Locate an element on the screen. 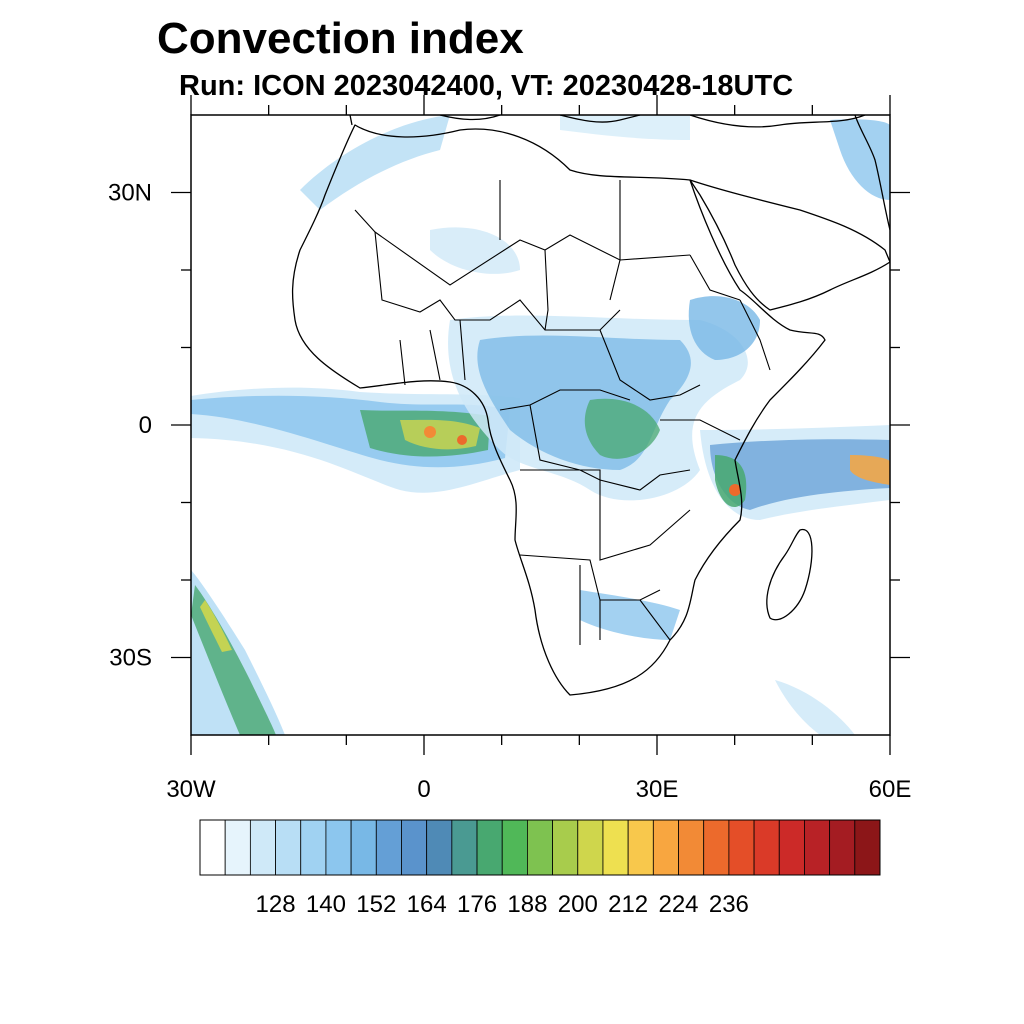 This screenshot has width=1024, height=1024. y-tick-label: 0 is located at coordinates (145, 425).